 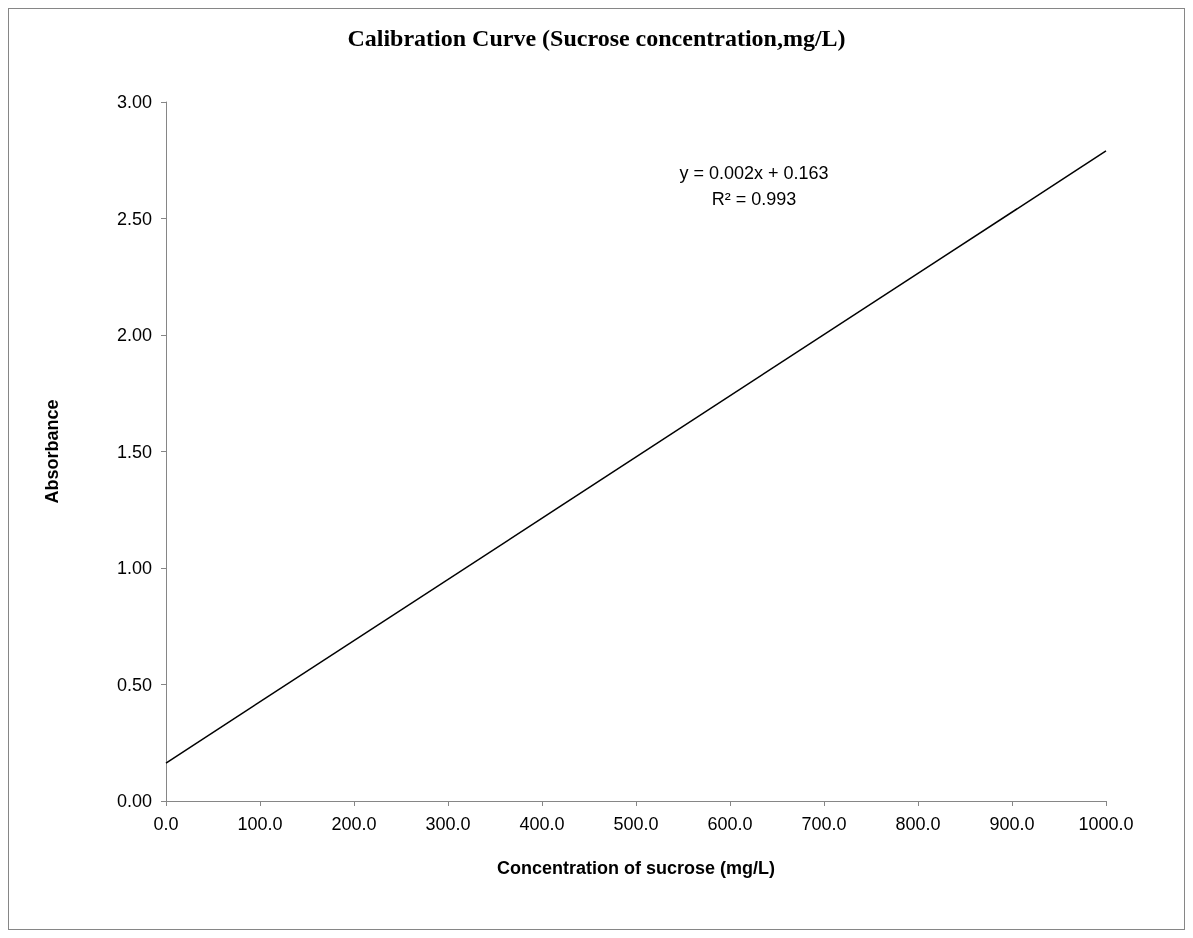 I want to click on annotation: R² = 0.993, so click(x=754, y=199).